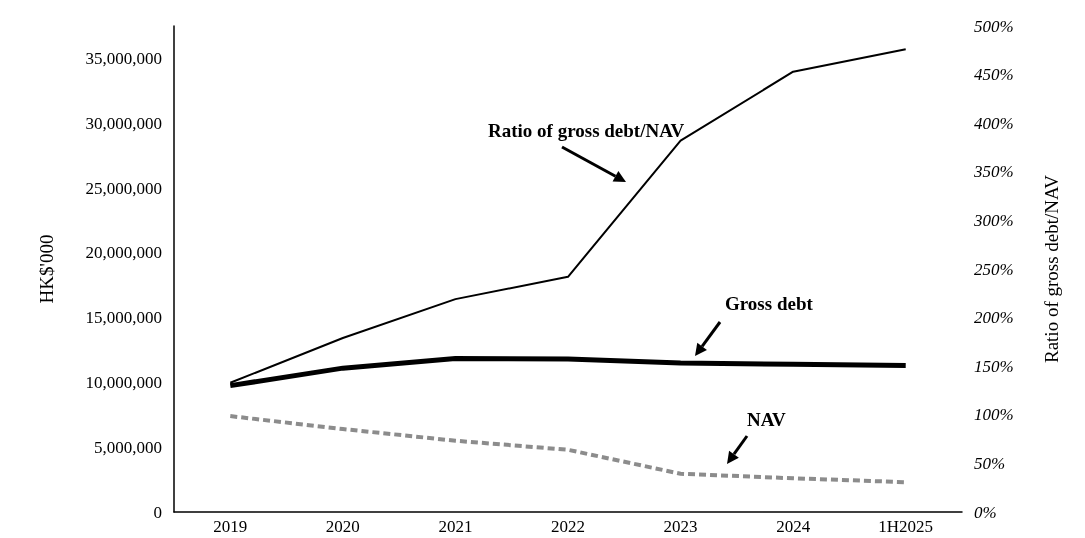 The image size is (1085, 538). I want to click on x-tick-label: 2024, so click(793, 526).